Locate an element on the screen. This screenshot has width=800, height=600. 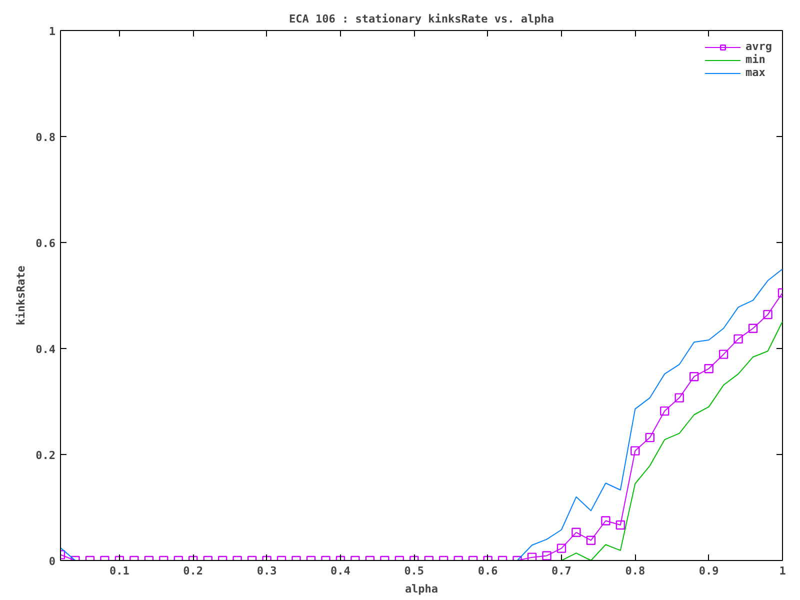
x-tick-label: 0.1 is located at coordinates (120, 571).